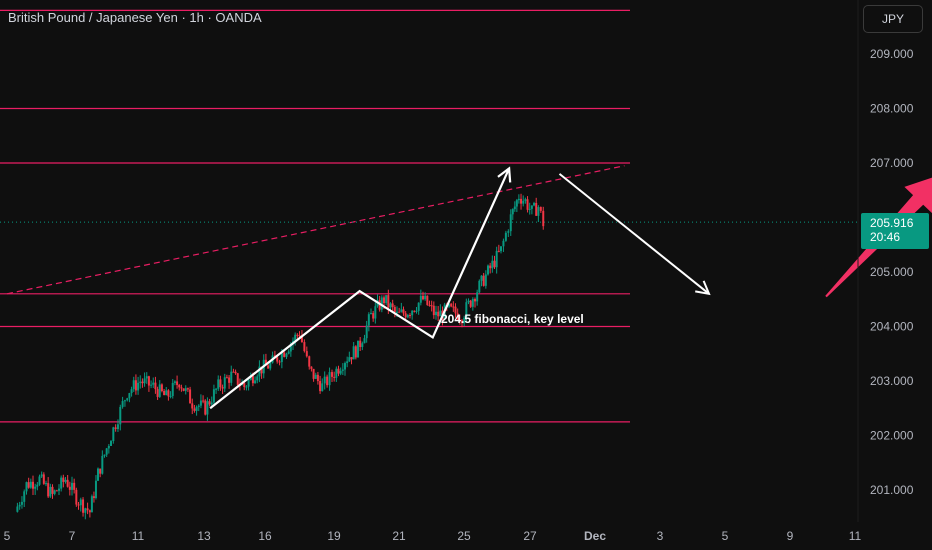  Describe the element at coordinates (790, 536) in the screenshot. I see `time-tick-label: 9` at that location.